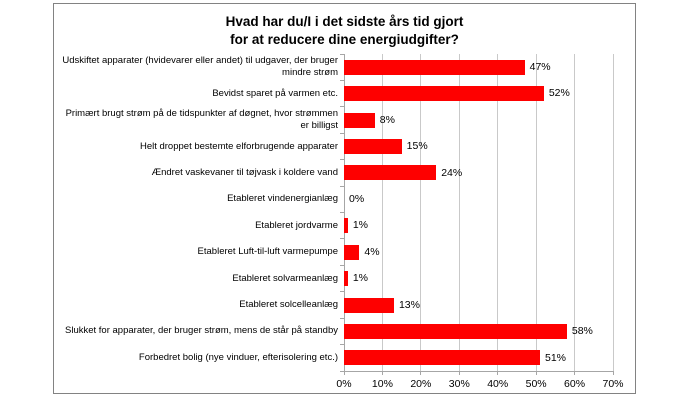 This screenshot has height=400, width=690. I want to click on x-axis-tick-label: 10%, so click(382, 384).